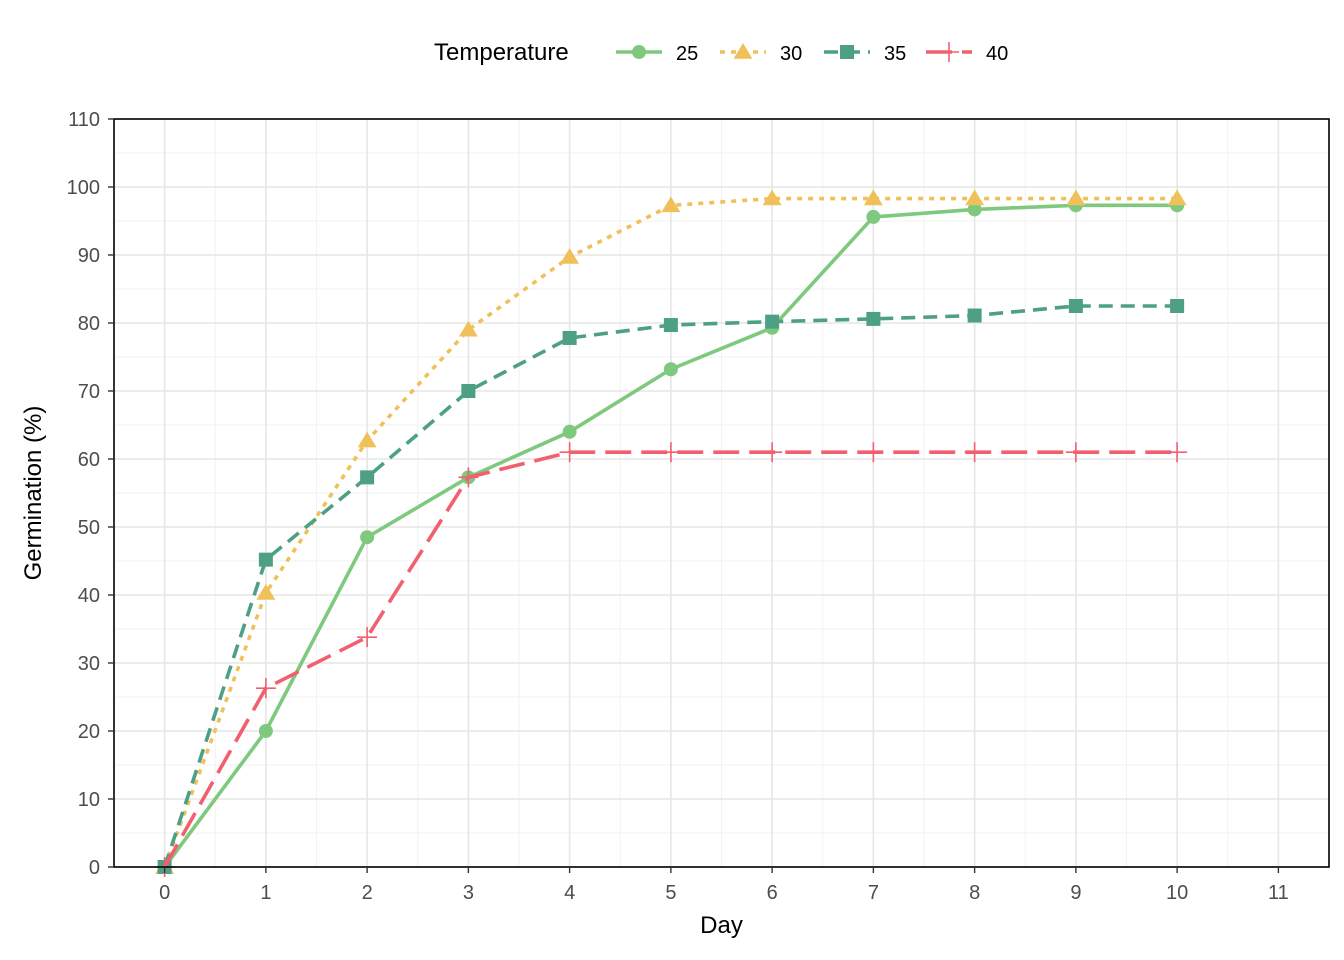 This screenshot has height=960, width=1344. Describe the element at coordinates (94, 868) in the screenshot. I see `y-tick-label: 0` at that location.